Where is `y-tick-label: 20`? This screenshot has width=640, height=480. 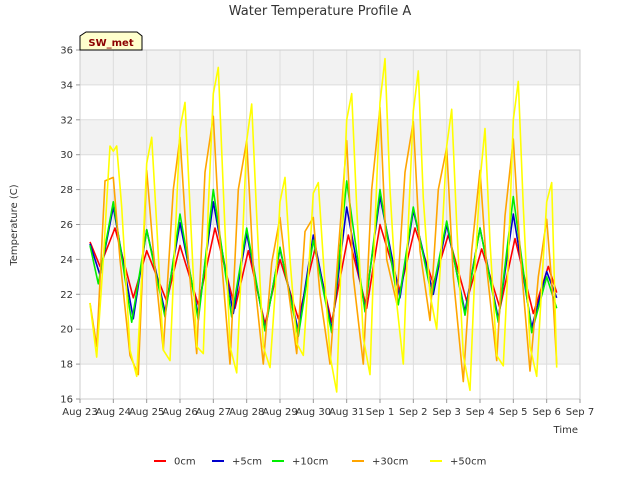 y-tick-label: 20 is located at coordinates (66, 330).